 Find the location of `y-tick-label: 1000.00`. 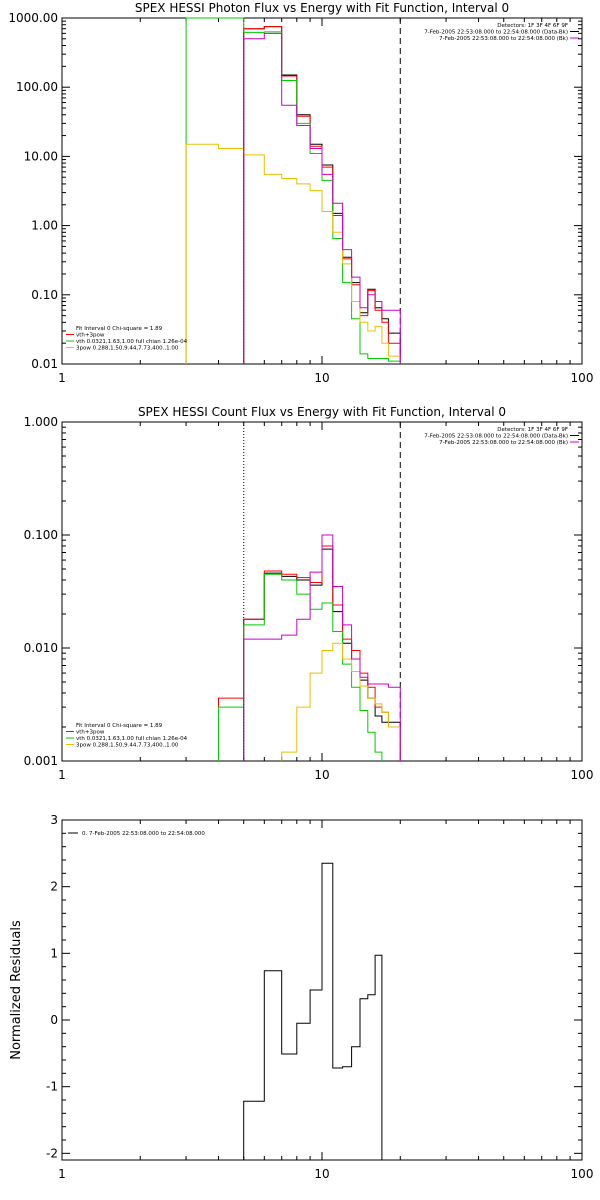

y-tick-label: 1000.00 is located at coordinates (33, 18).